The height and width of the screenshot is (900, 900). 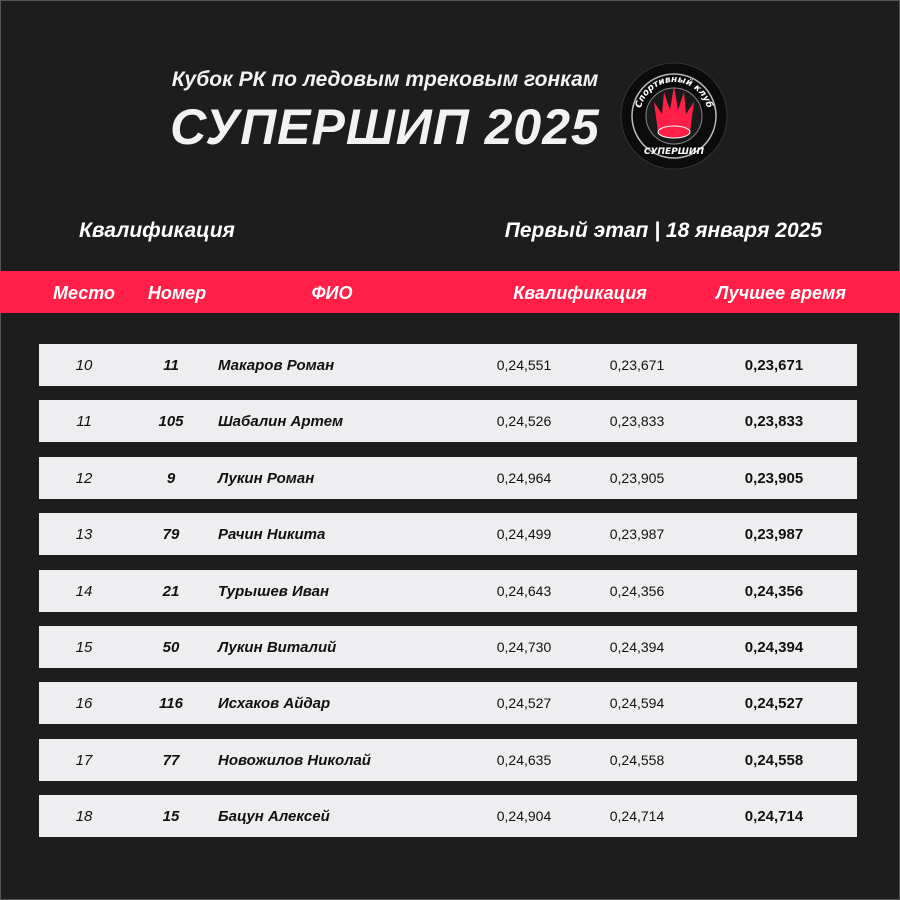 I want to click on cell-place: 18, so click(x=84, y=817).